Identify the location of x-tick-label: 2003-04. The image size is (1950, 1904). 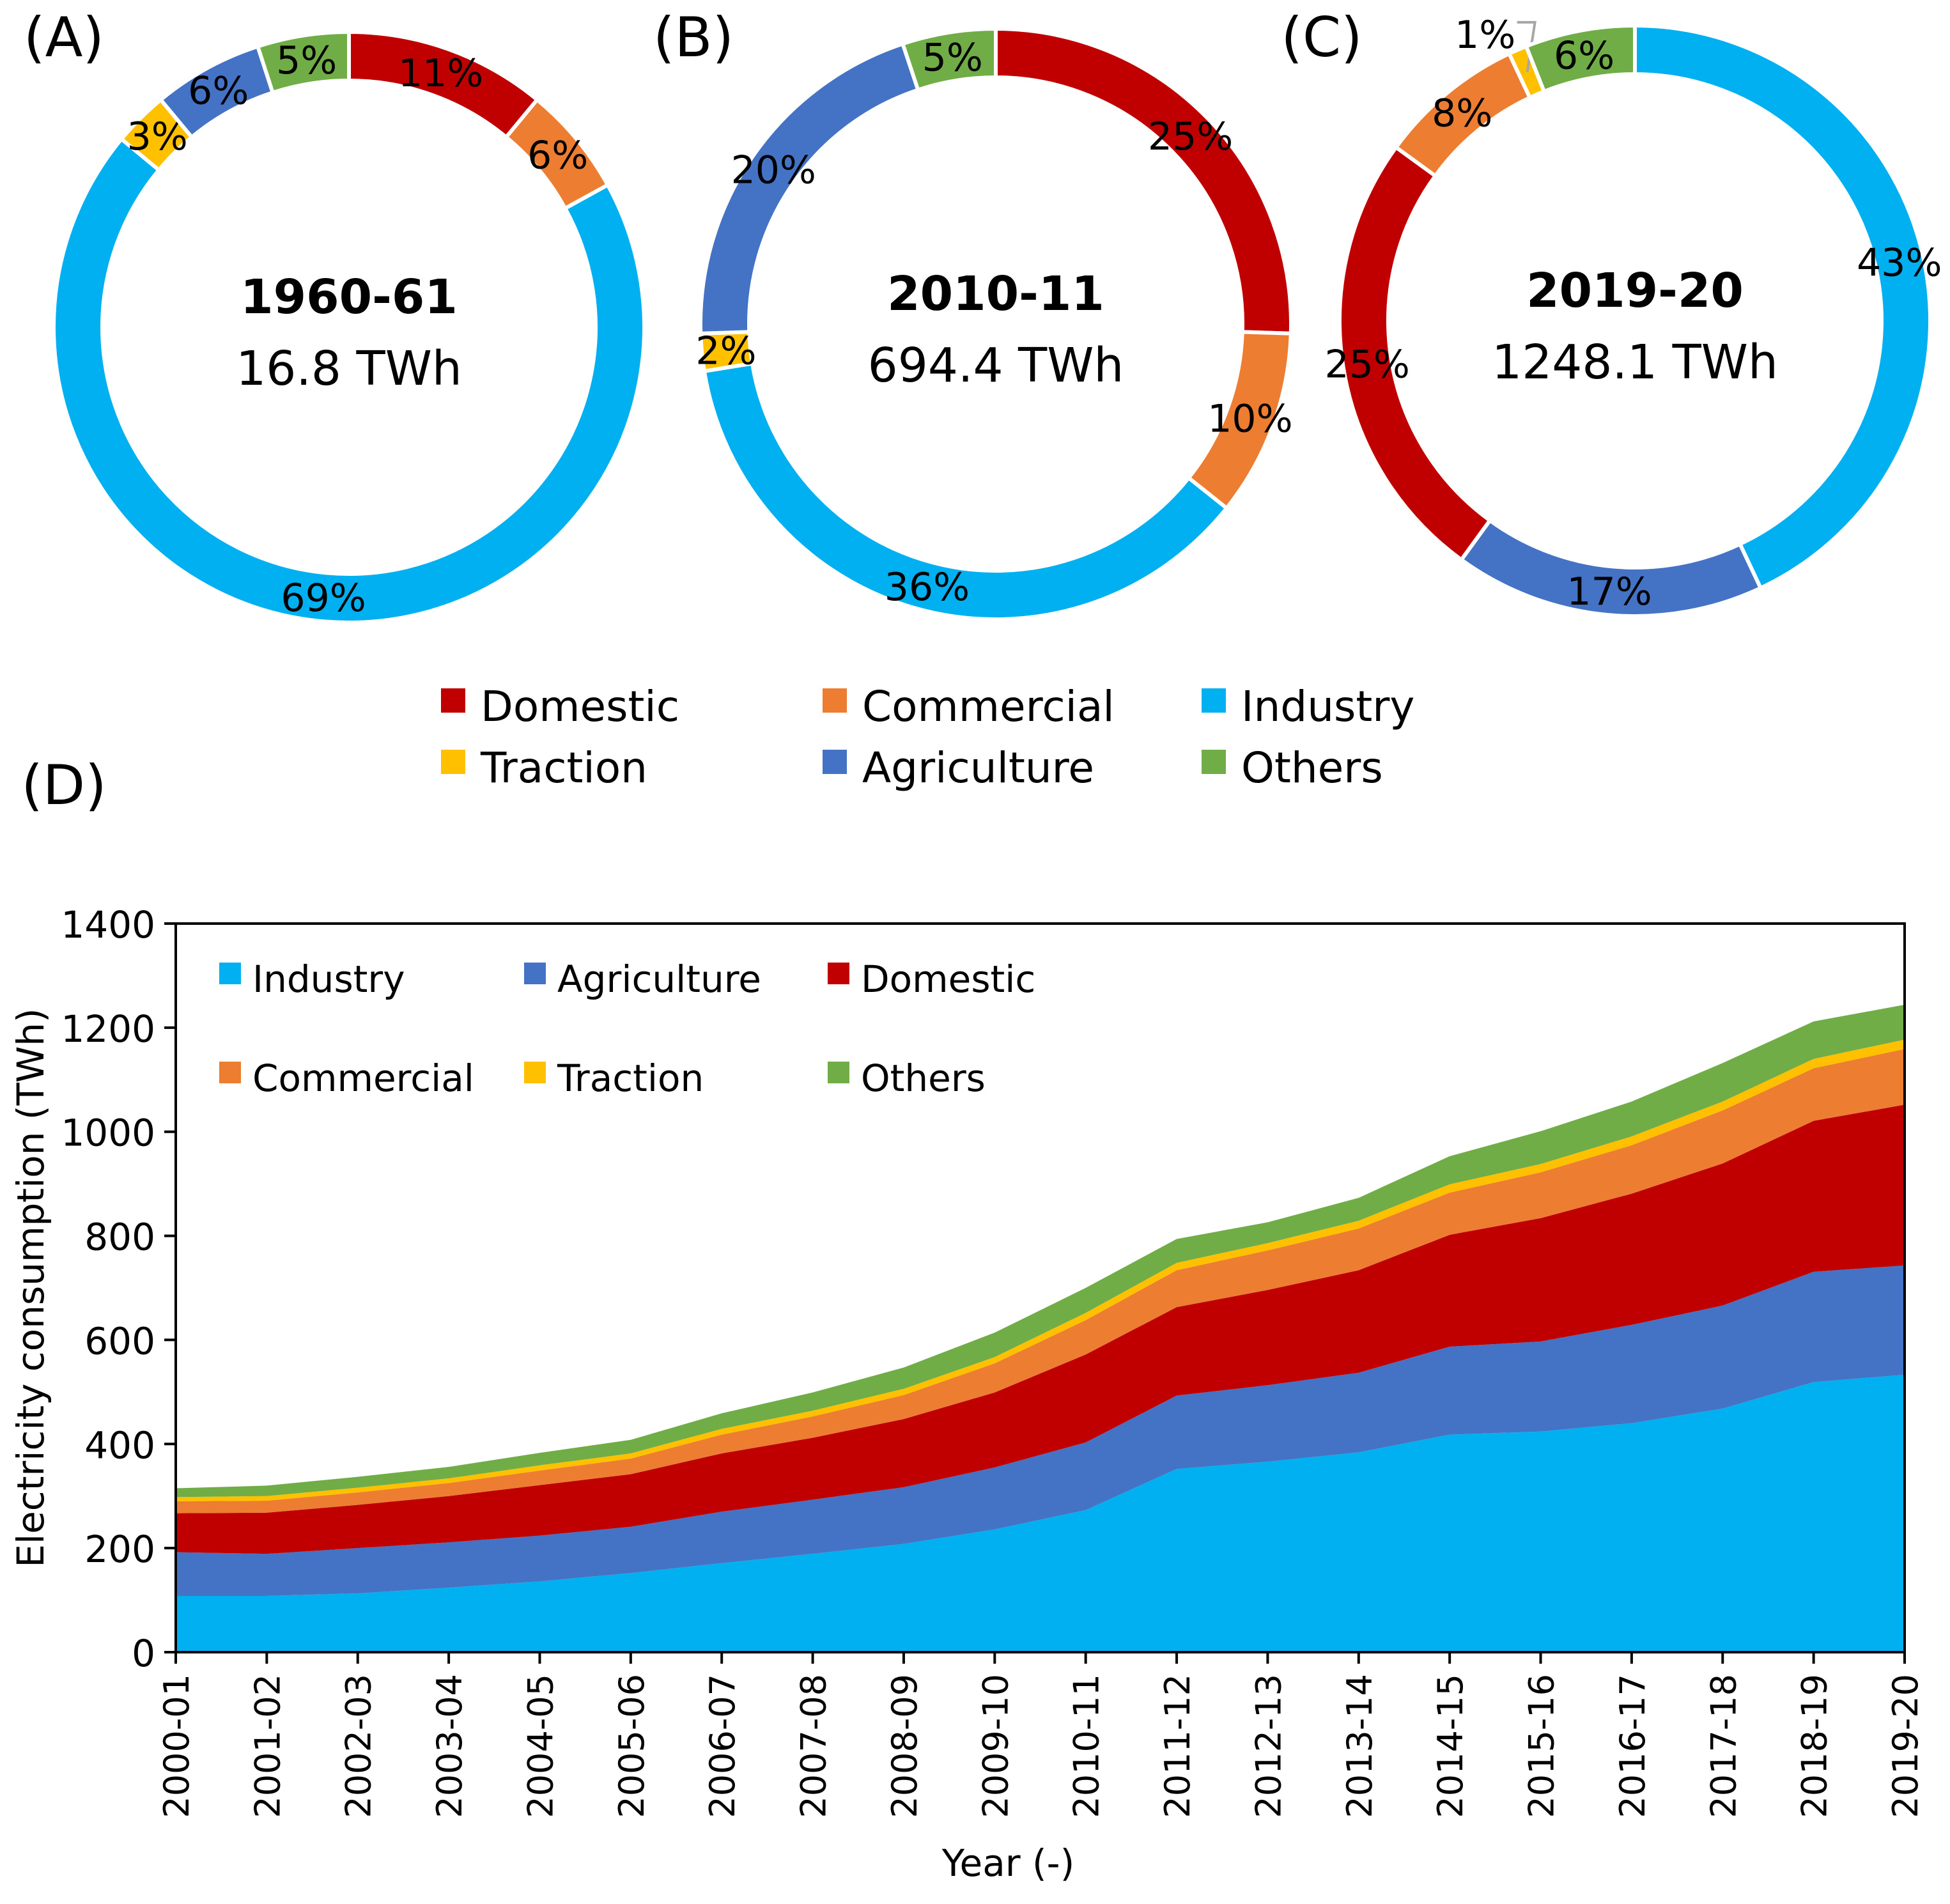
(449, 1746).